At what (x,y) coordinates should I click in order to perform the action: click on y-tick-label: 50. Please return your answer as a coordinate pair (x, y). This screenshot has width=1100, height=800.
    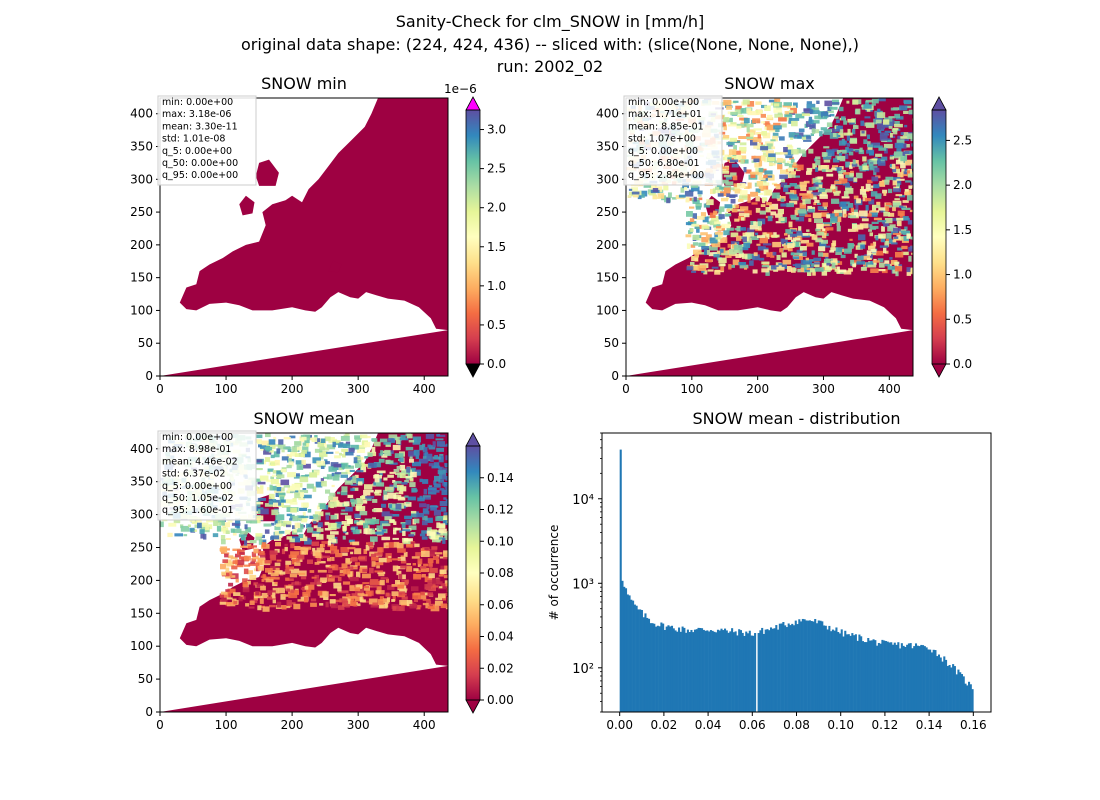
    Looking at the image, I should click on (145, 343).